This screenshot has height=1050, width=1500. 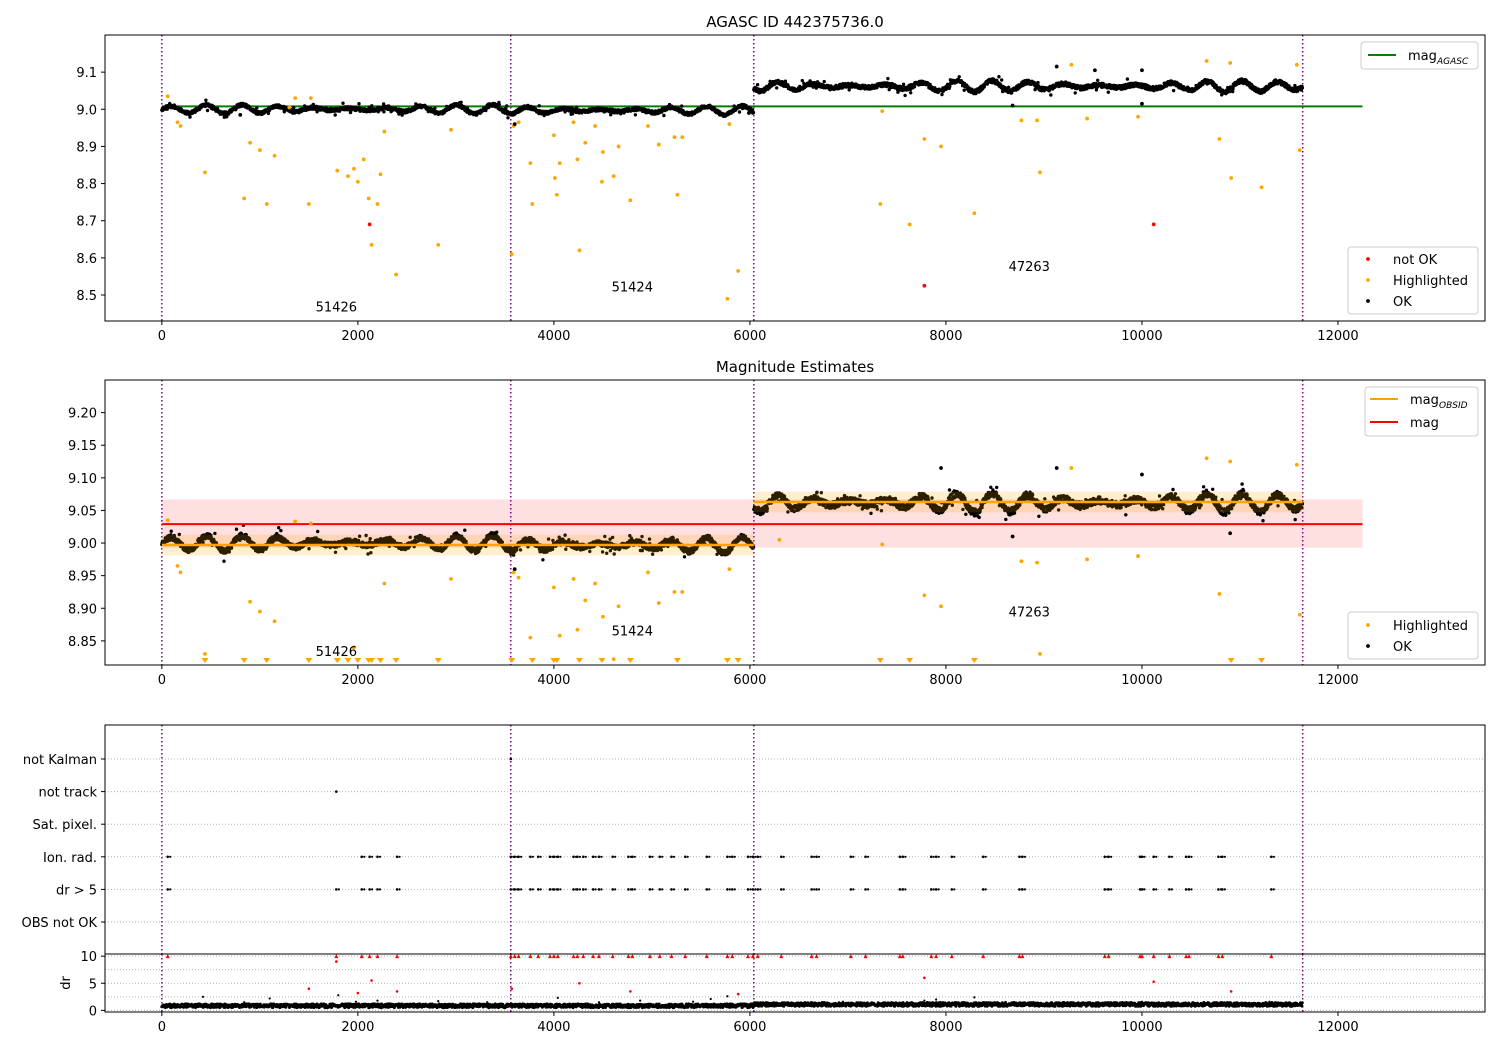 What do you see at coordinates (60, 760) in the screenshot?
I see `flag-category-label: not Kalman` at bounding box center [60, 760].